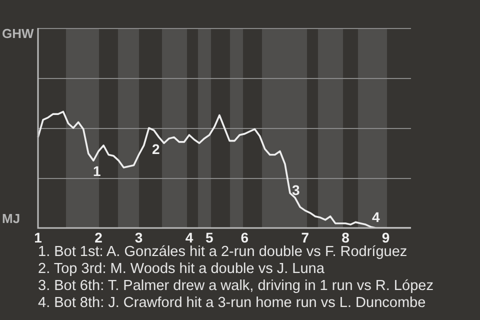  What do you see at coordinates (97, 171) in the screenshot?
I see `annotation: 1` at bounding box center [97, 171].